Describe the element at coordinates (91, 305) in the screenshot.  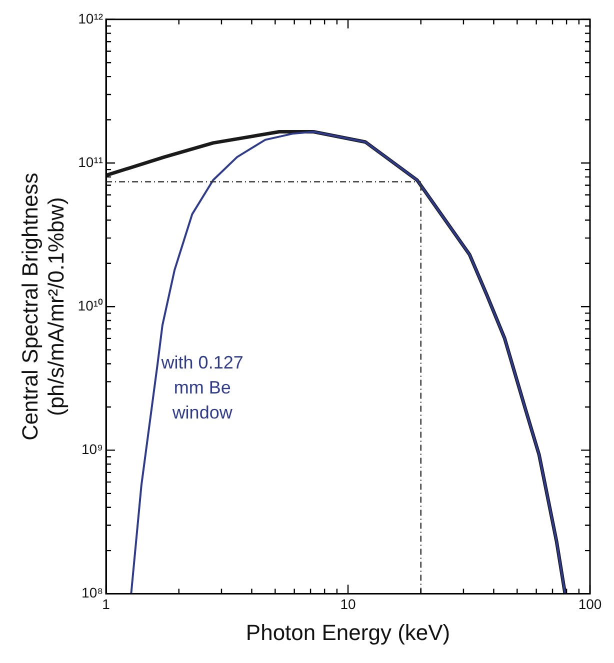
I see `y-tick-label: 10¹⁰` at that location.